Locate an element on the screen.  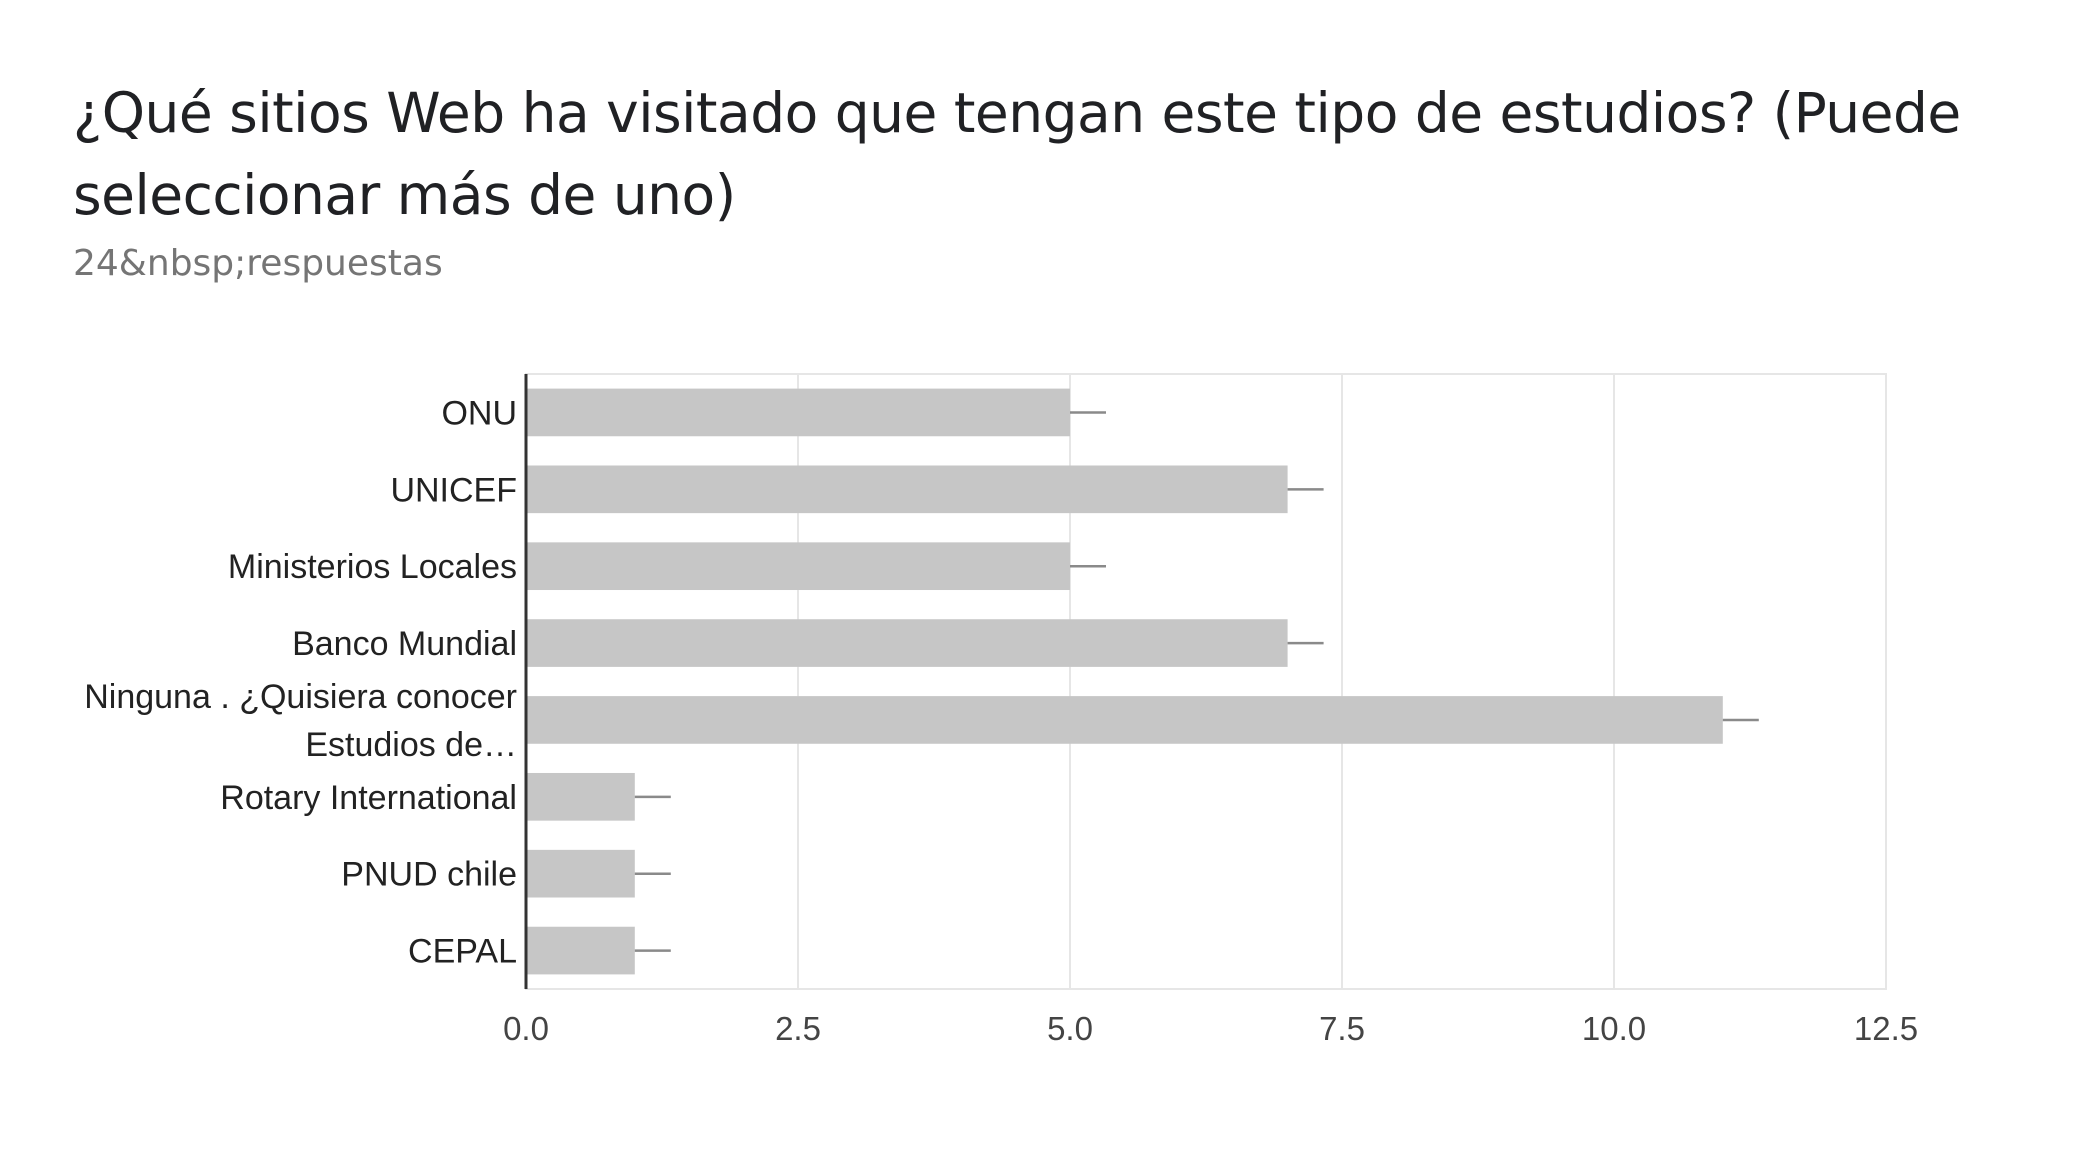
y-category-label: Banco Mundial is located at coordinates (404, 644).